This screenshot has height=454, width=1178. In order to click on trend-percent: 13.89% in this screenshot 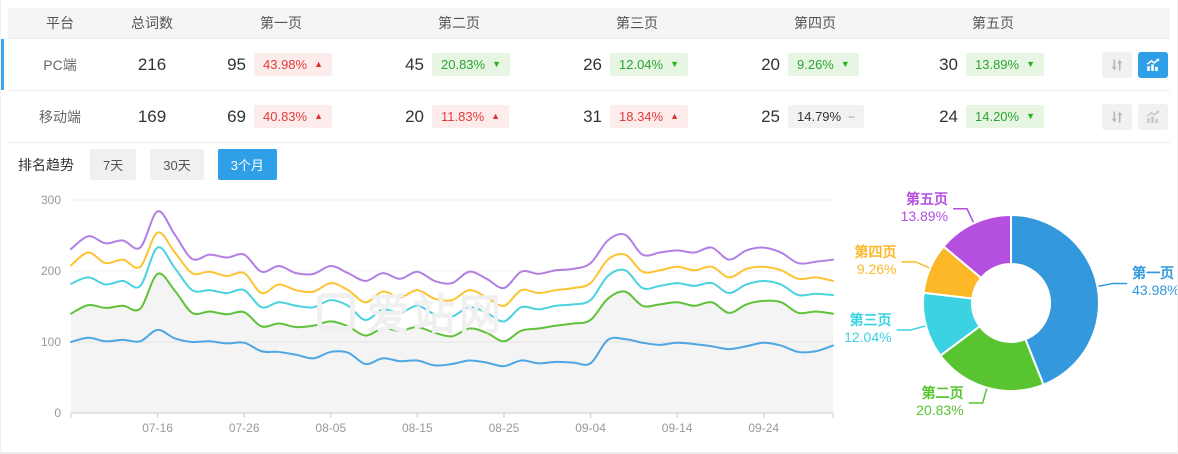, I will do `click(997, 64)`.